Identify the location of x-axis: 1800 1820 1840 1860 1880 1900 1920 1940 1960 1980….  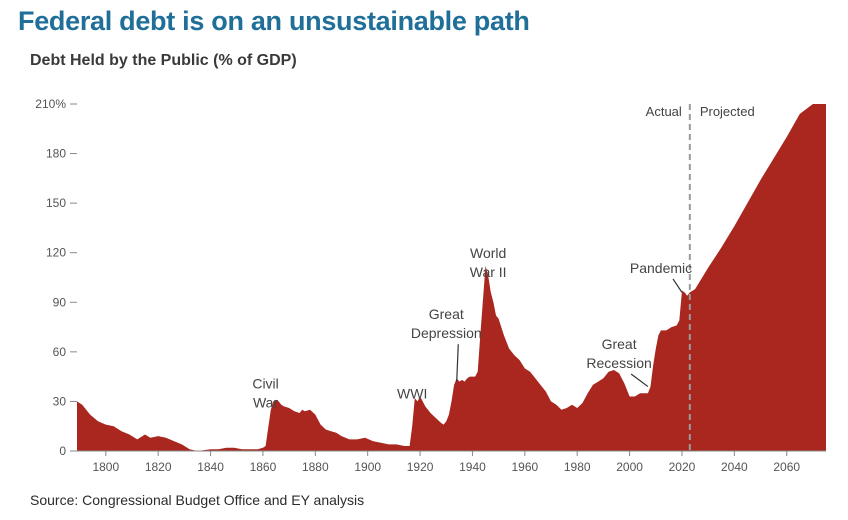
(451, 462).